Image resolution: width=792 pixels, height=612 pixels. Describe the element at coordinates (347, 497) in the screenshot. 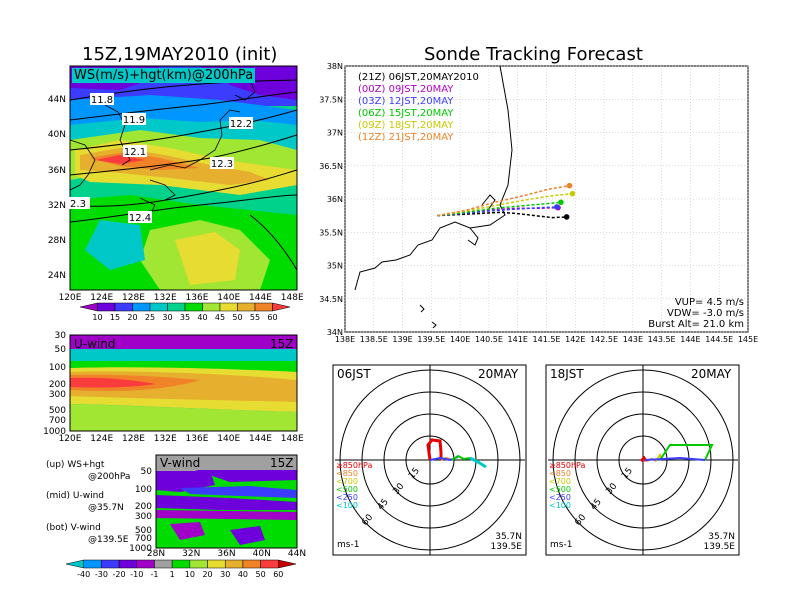

I see `level-250: <250` at that location.